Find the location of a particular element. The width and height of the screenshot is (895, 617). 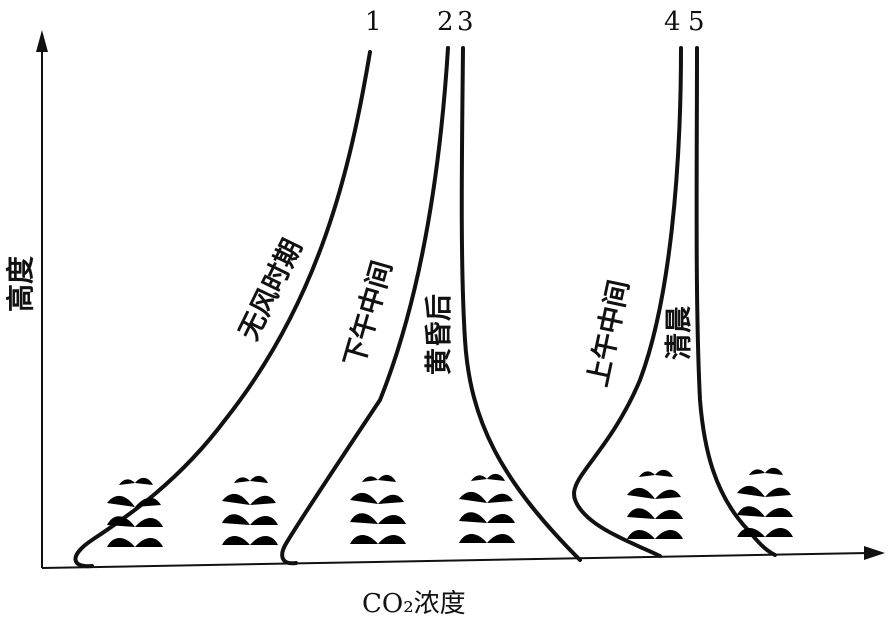

curve-5-number: 5 is located at coordinates (696, 22).